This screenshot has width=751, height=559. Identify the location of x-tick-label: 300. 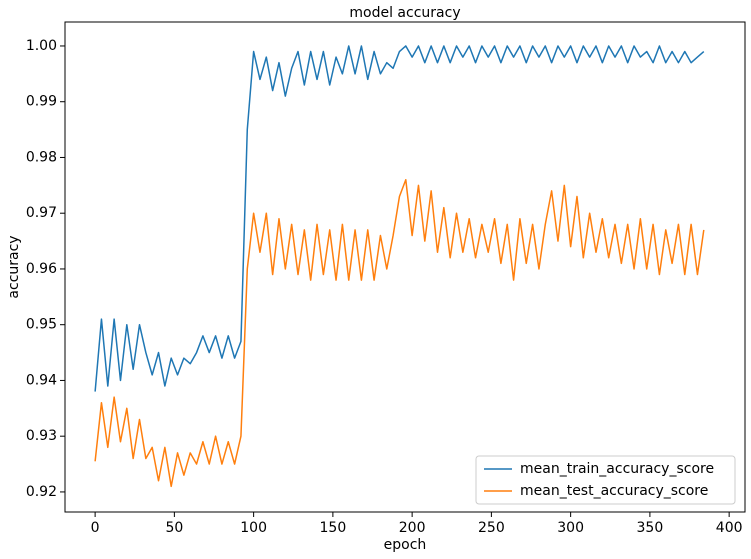
(570, 528).